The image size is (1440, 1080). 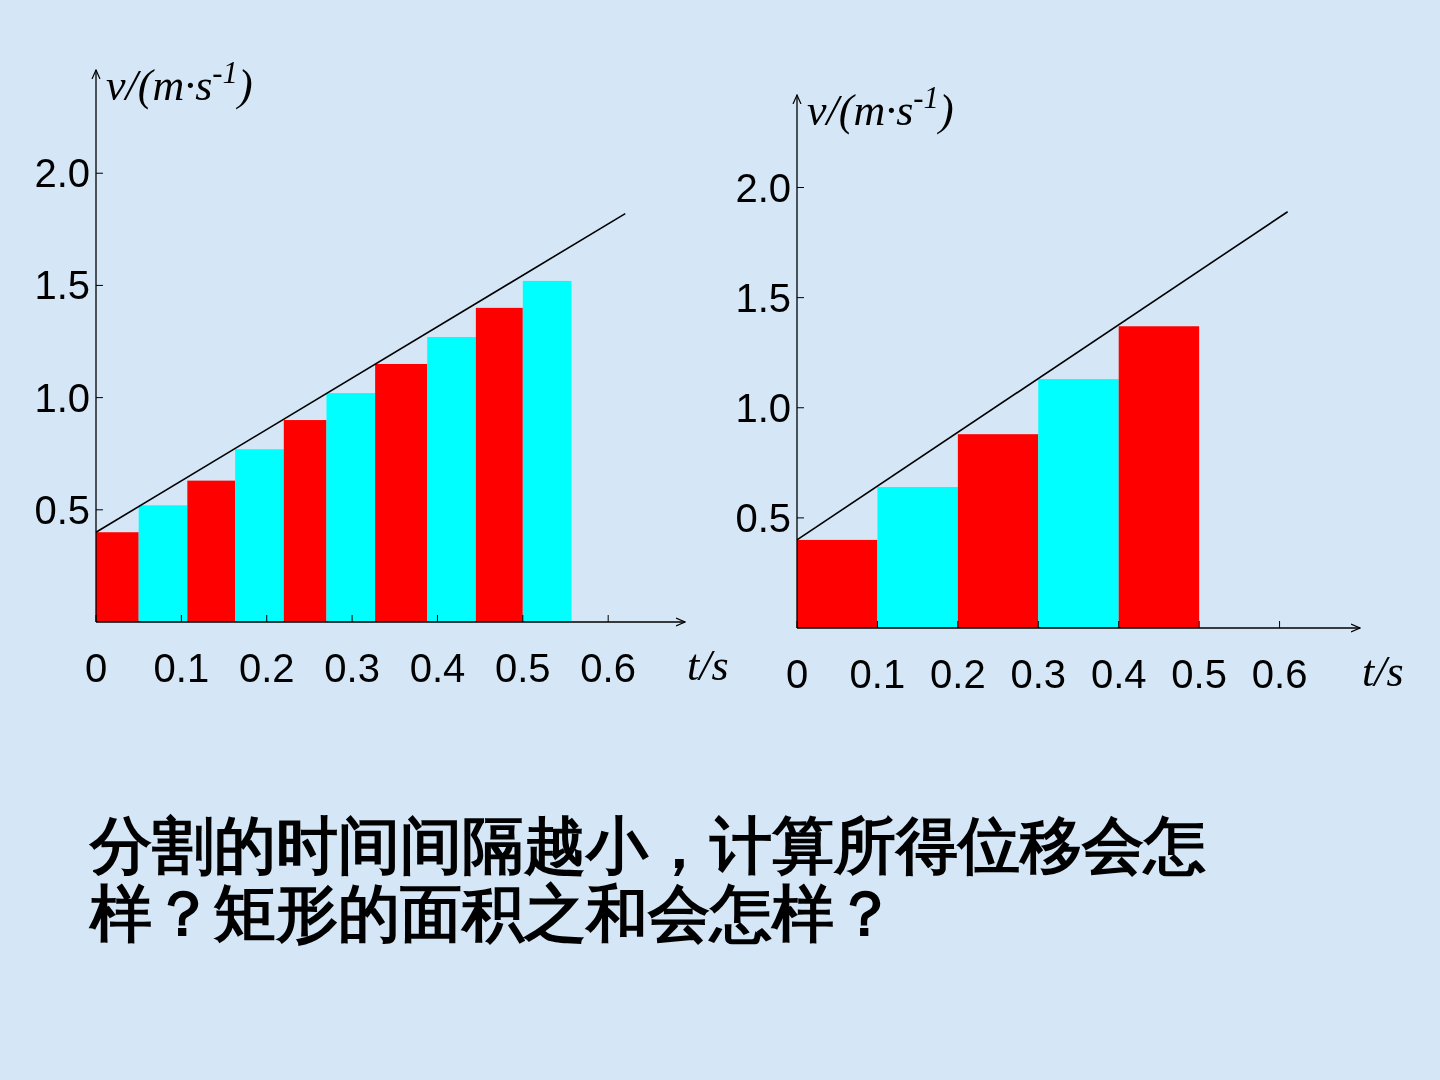 What do you see at coordinates (648, 879) in the screenshot?
I see `text: 分割的时间间隔越小，计算所得位移会怎样？矩形的面积之和会怎样？` at bounding box center [648, 879].